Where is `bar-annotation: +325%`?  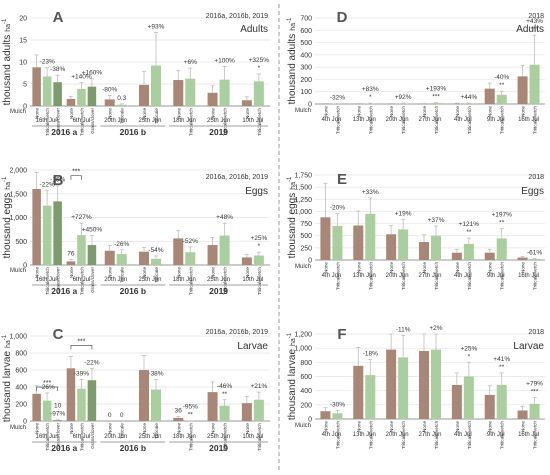
bar-annotation: +325% is located at coordinates (259, 60).